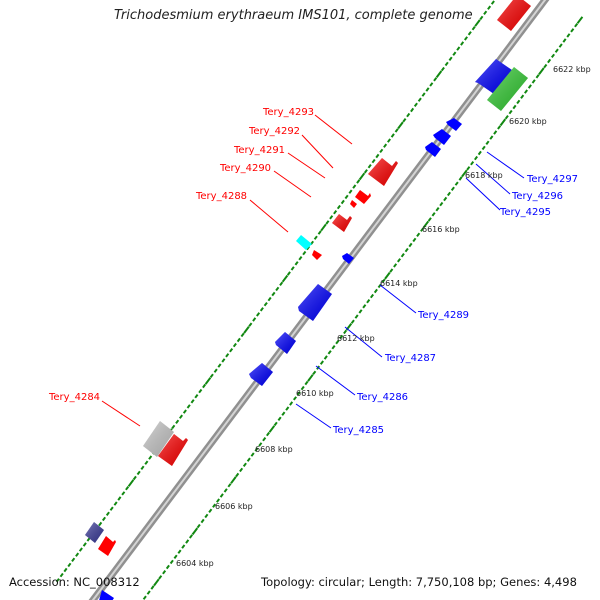  I want to click on gene-forward-top, so click(514, 15).